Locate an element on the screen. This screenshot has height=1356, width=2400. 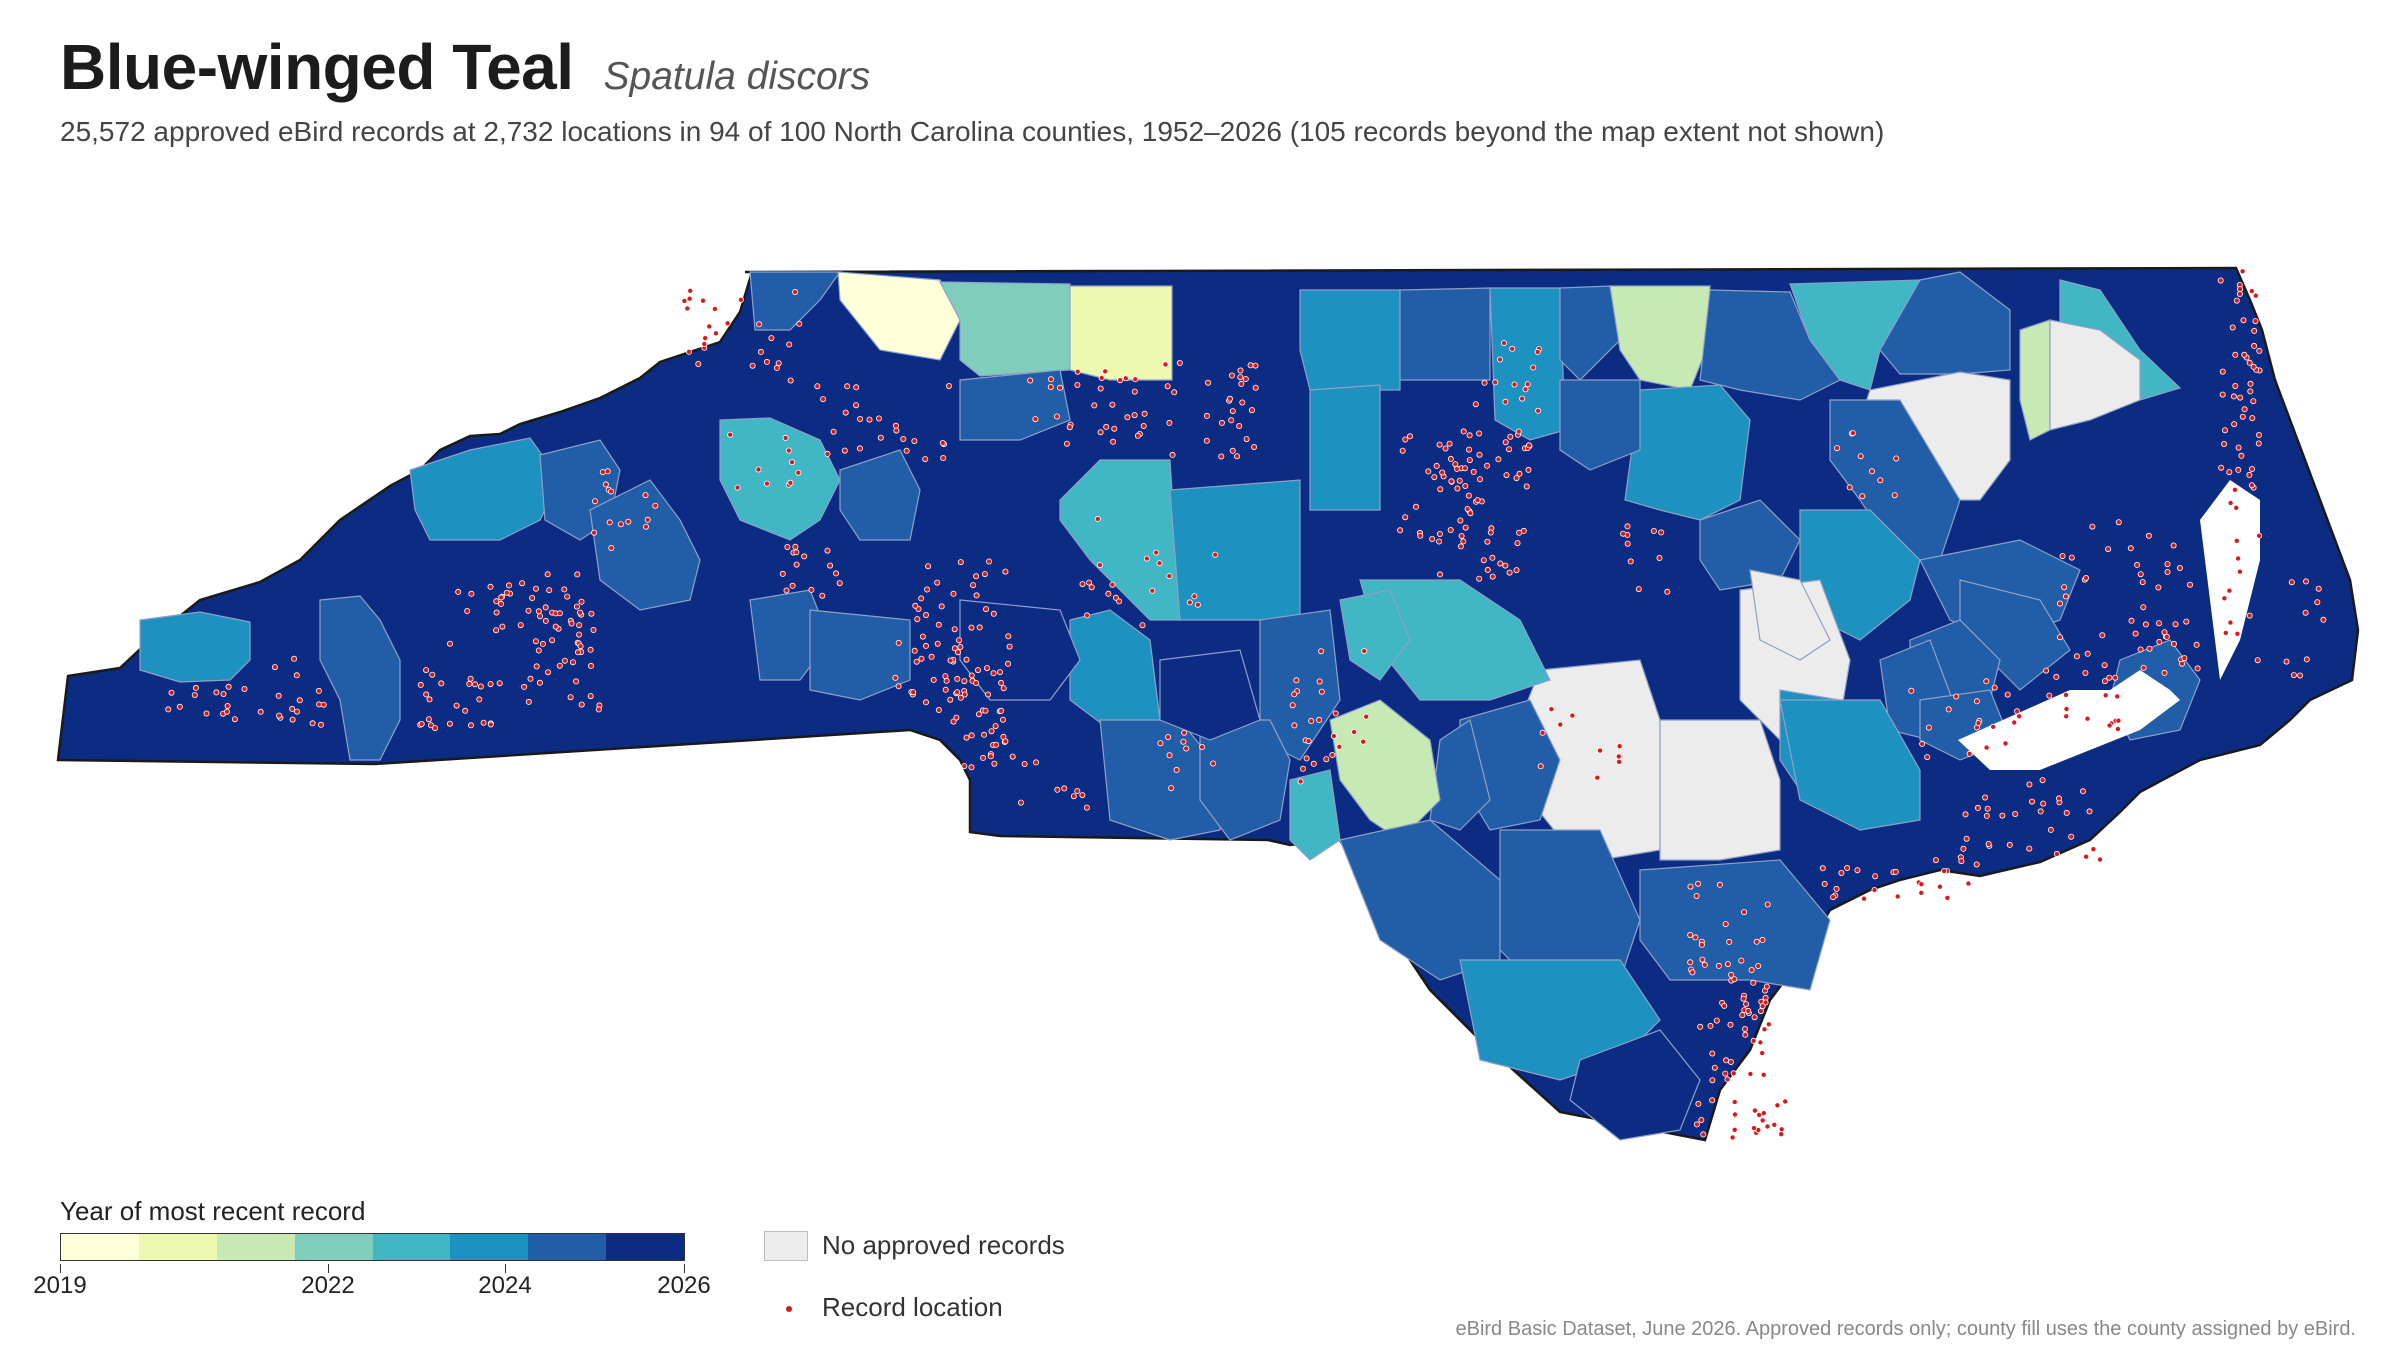
no-records-swatch is located at coordinates (786, 1246).